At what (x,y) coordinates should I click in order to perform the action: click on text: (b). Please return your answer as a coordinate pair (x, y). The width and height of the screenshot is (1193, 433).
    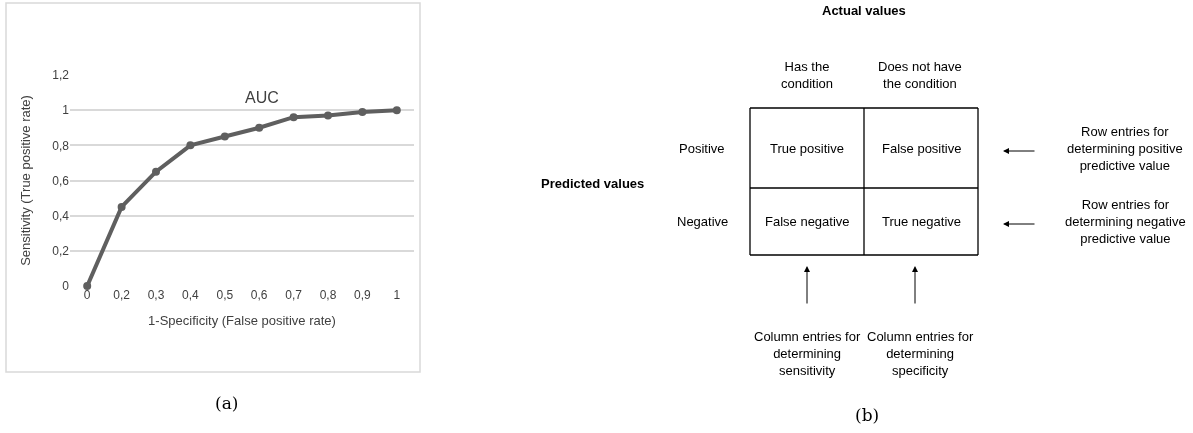
    Looking at the image, I should click on (867, 415).